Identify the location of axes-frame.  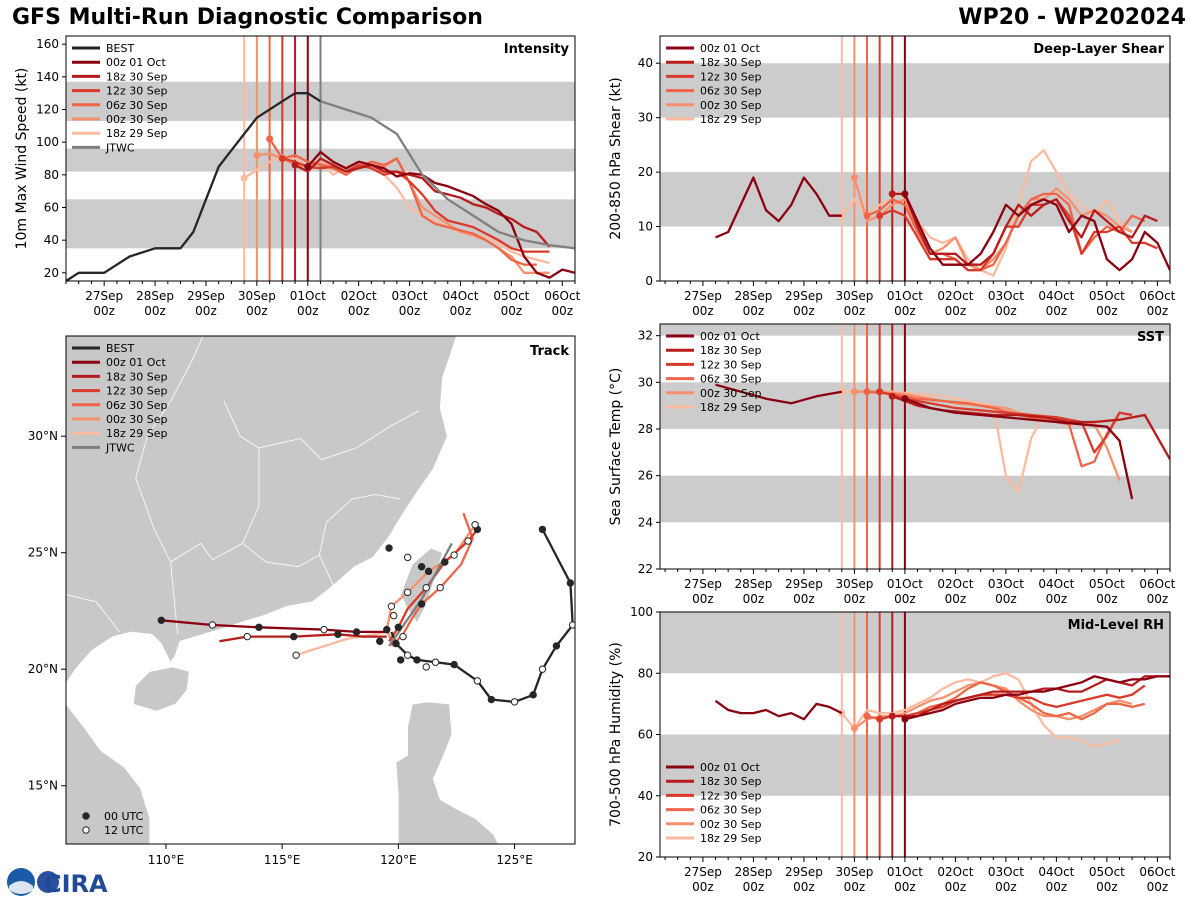
(915, 446).